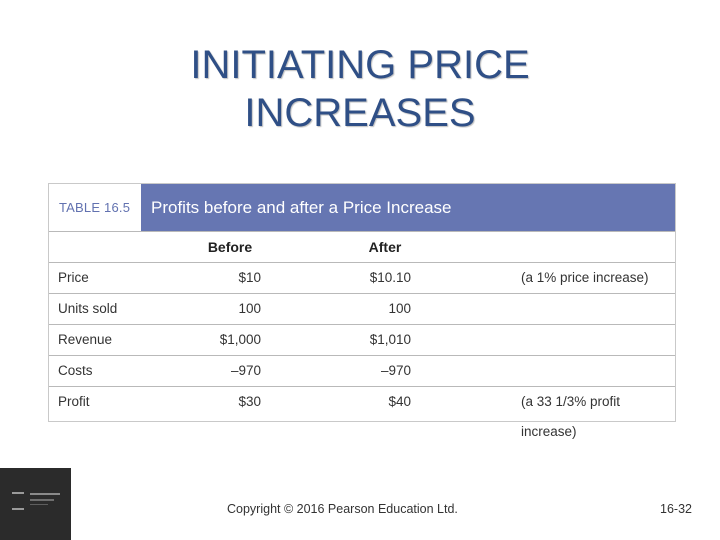  Describe the element at coordinates (230, 247) in the screenshot. I see `column-header-before: Before` at that location.